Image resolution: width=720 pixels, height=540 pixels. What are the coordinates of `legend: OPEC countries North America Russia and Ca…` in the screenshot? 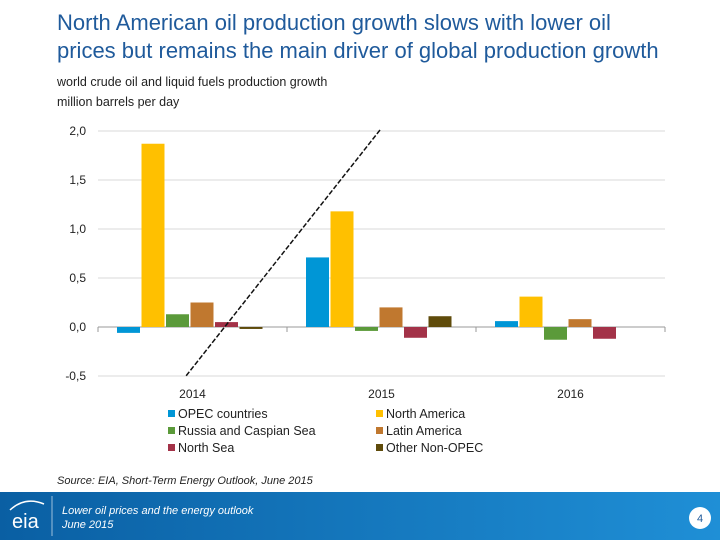 It's located at (325, 431).